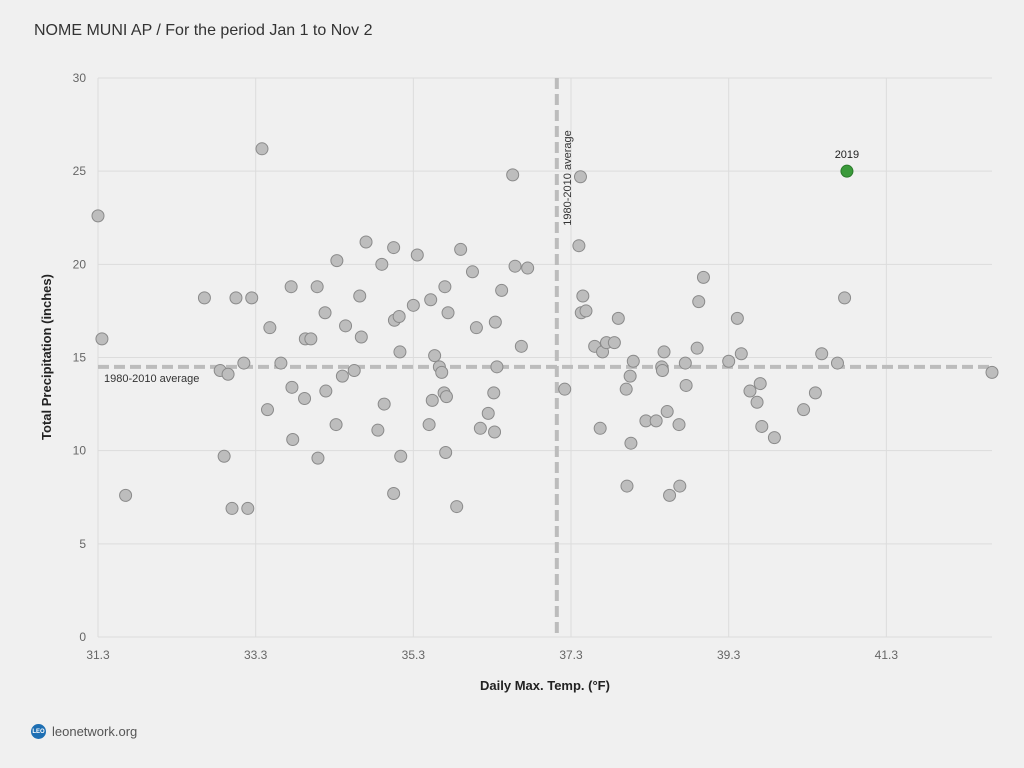  Describe the element at coordinates (847, 155) in the screenshot. I see `highlight-label: 2019` at that location.